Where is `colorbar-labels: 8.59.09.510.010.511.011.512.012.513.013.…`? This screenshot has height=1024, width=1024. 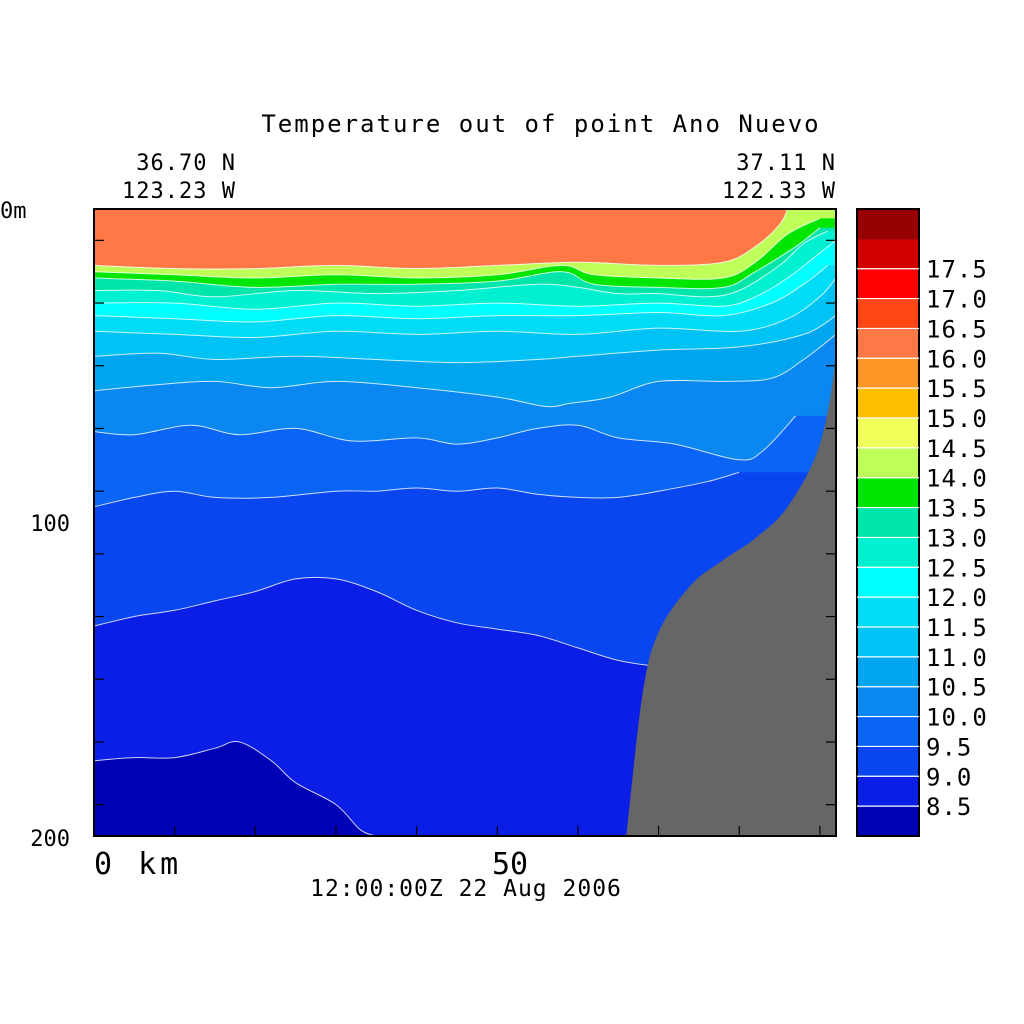 colorbar-labels: 8.59.09.510.010.511.011.512.012.513.013.… is located at coordinates (957, 538).